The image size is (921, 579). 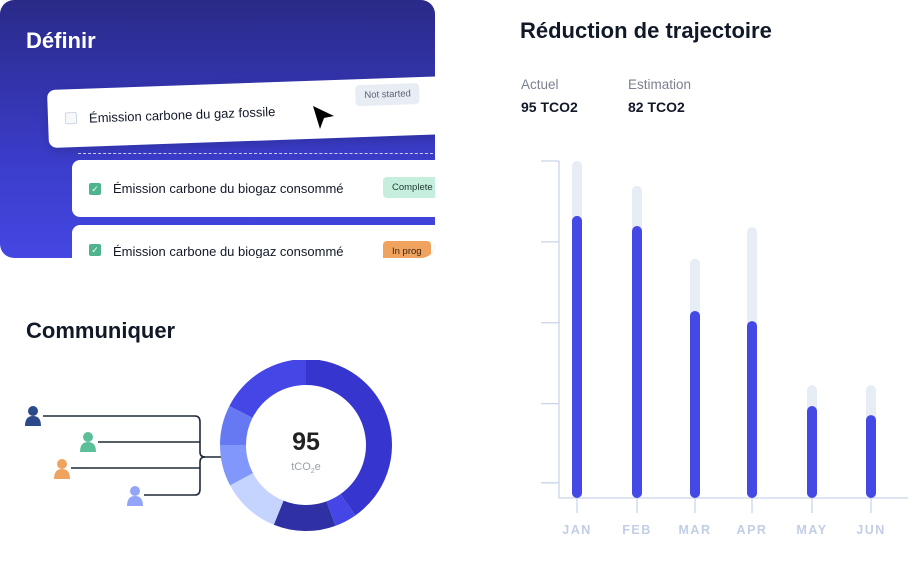 I want to click on unit-subscript: 2, so click(x=312, y=472).